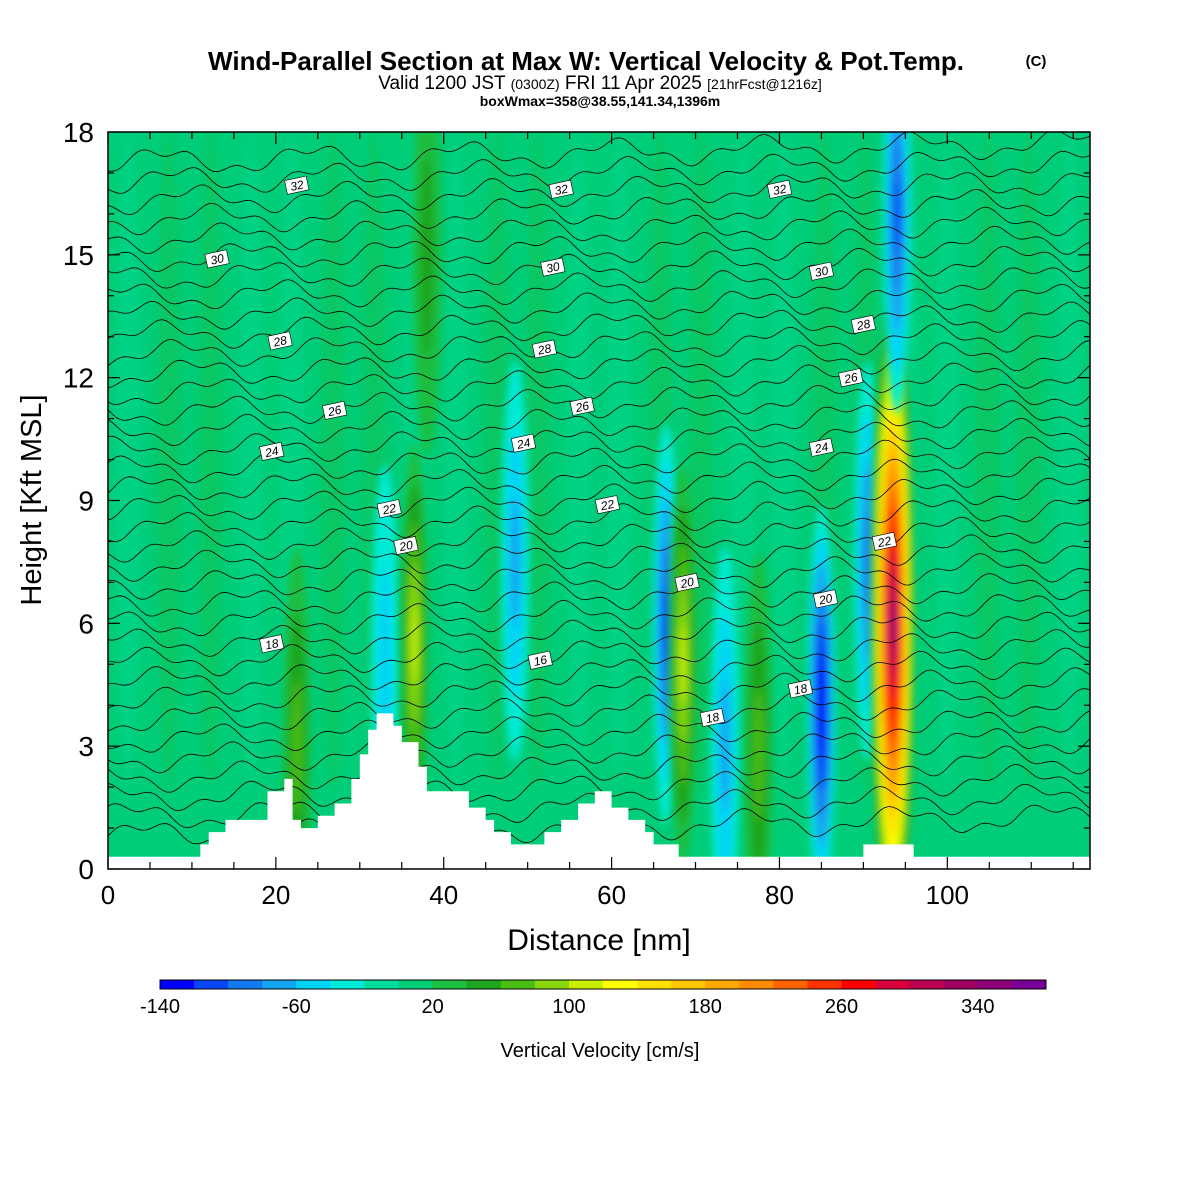  I want to click on terrain, so click(599, 791).